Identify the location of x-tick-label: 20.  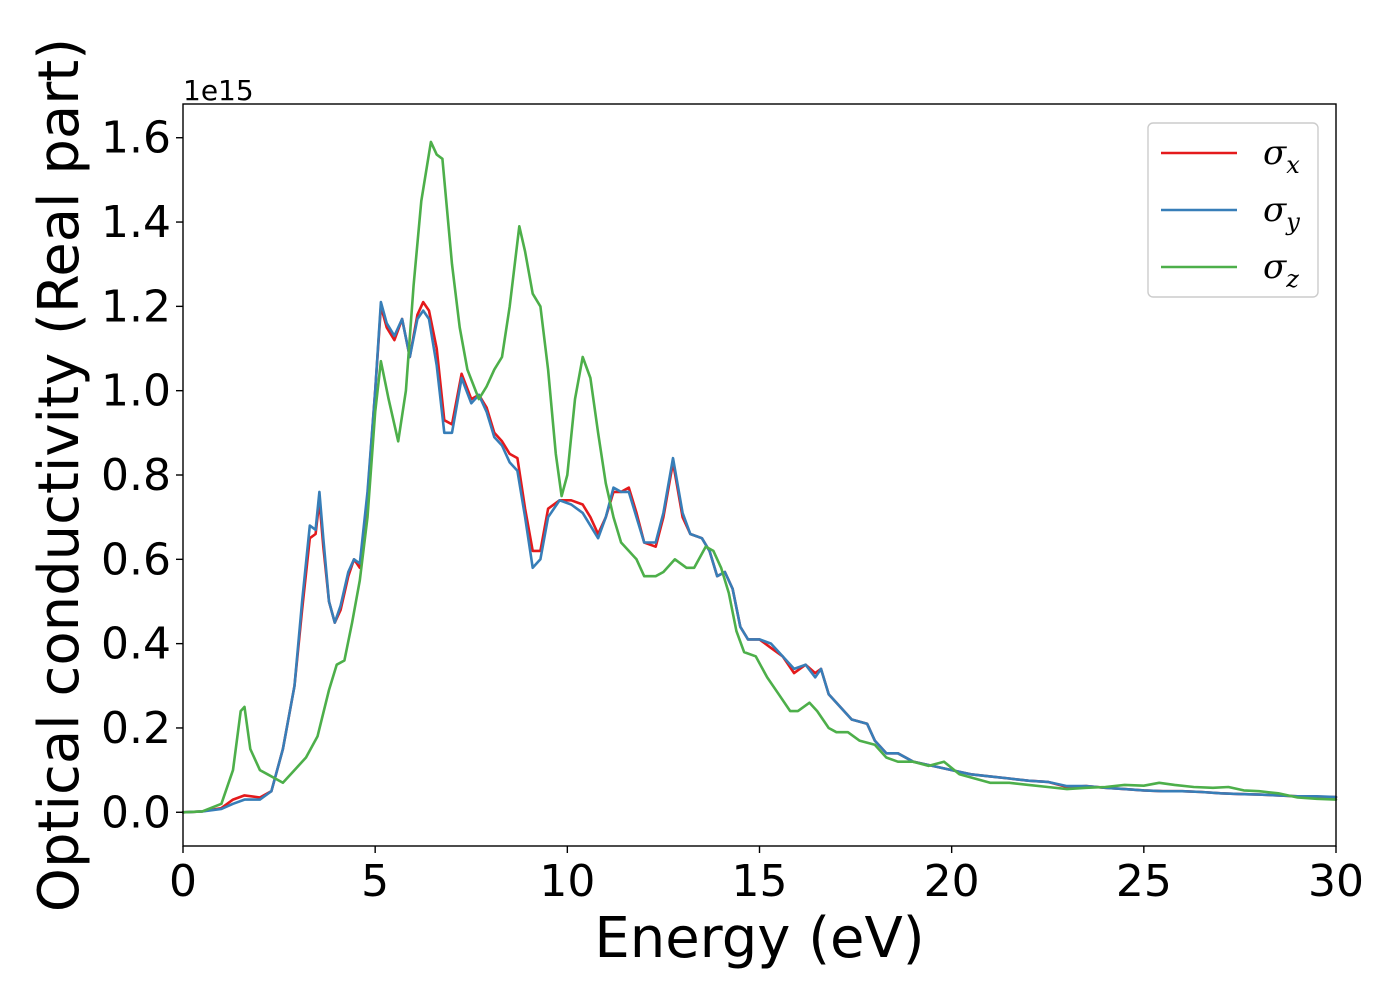
(952, 881).